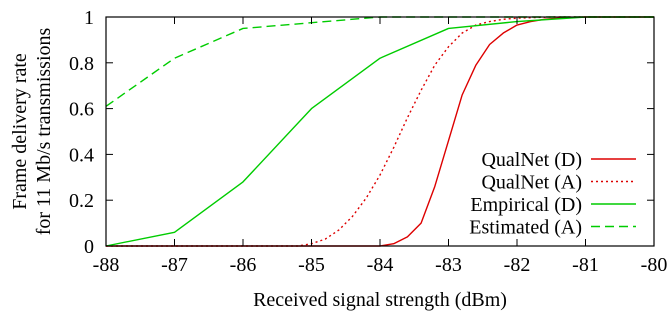 The image size is (672, 320). What do you see at coordinates (380, 265) in the screenshot?
I see `x-tick-label: -84` at bounding box center [380, 265].